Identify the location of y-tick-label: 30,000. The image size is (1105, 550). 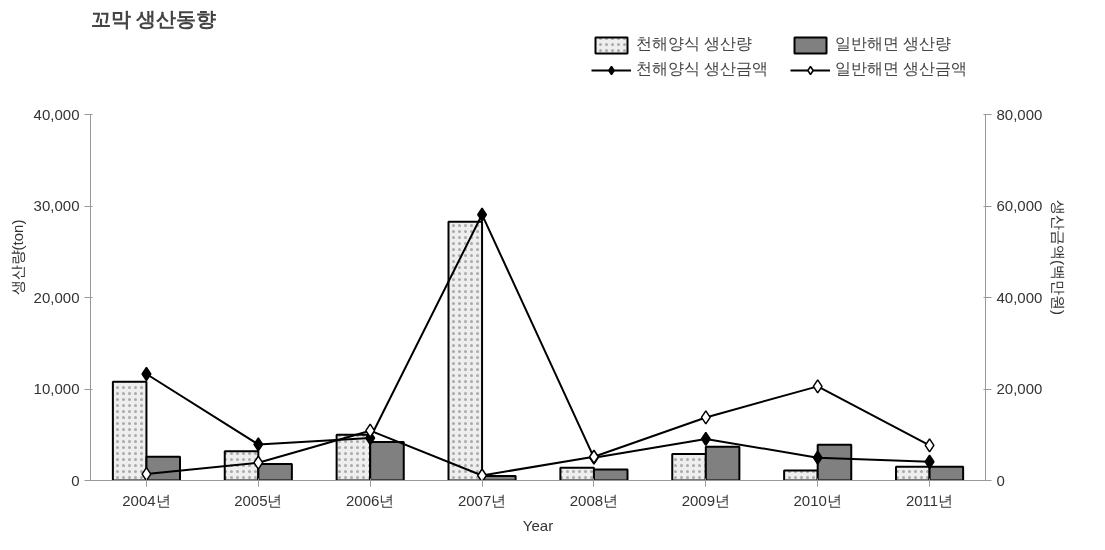
(56, 206).